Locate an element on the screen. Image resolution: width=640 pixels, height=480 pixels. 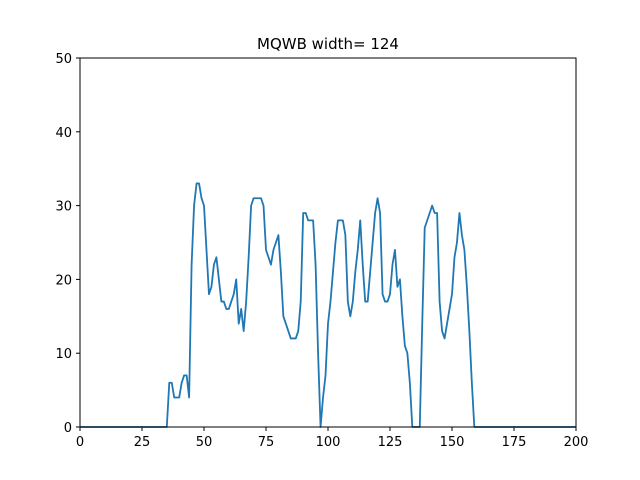
x-tick-label: 125 is located at coordinates (390, 442).